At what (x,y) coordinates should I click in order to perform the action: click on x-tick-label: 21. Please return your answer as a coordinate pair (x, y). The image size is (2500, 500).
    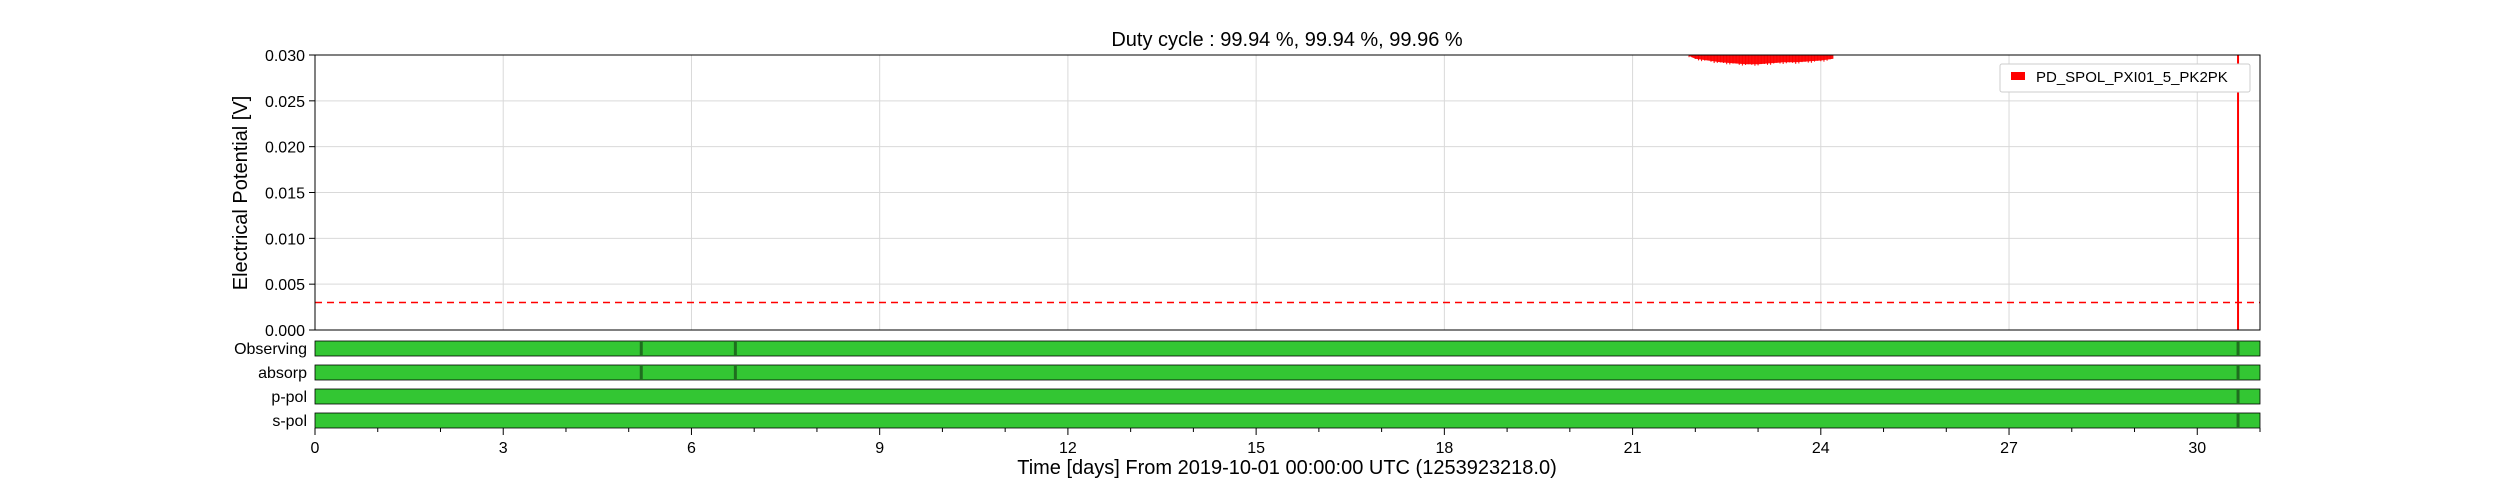
    Looking at the image, I should click on (1633, 448).